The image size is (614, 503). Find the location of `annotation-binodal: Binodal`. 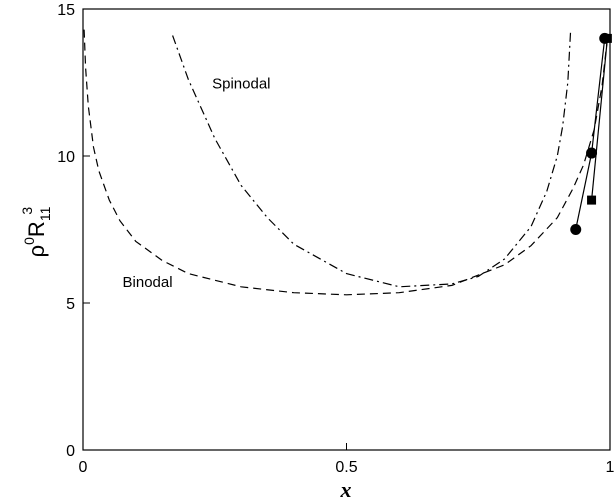

annotation-binodal: Binodal is located at coordinates (148, 282).